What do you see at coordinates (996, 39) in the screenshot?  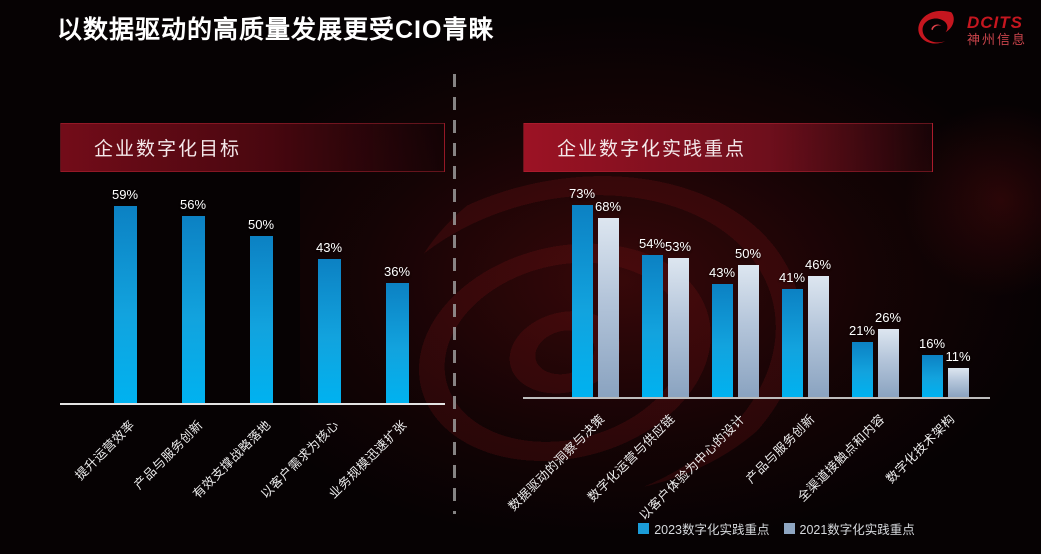 I see `logo-company-name: 神州信息` at bounding box center [996, 39].